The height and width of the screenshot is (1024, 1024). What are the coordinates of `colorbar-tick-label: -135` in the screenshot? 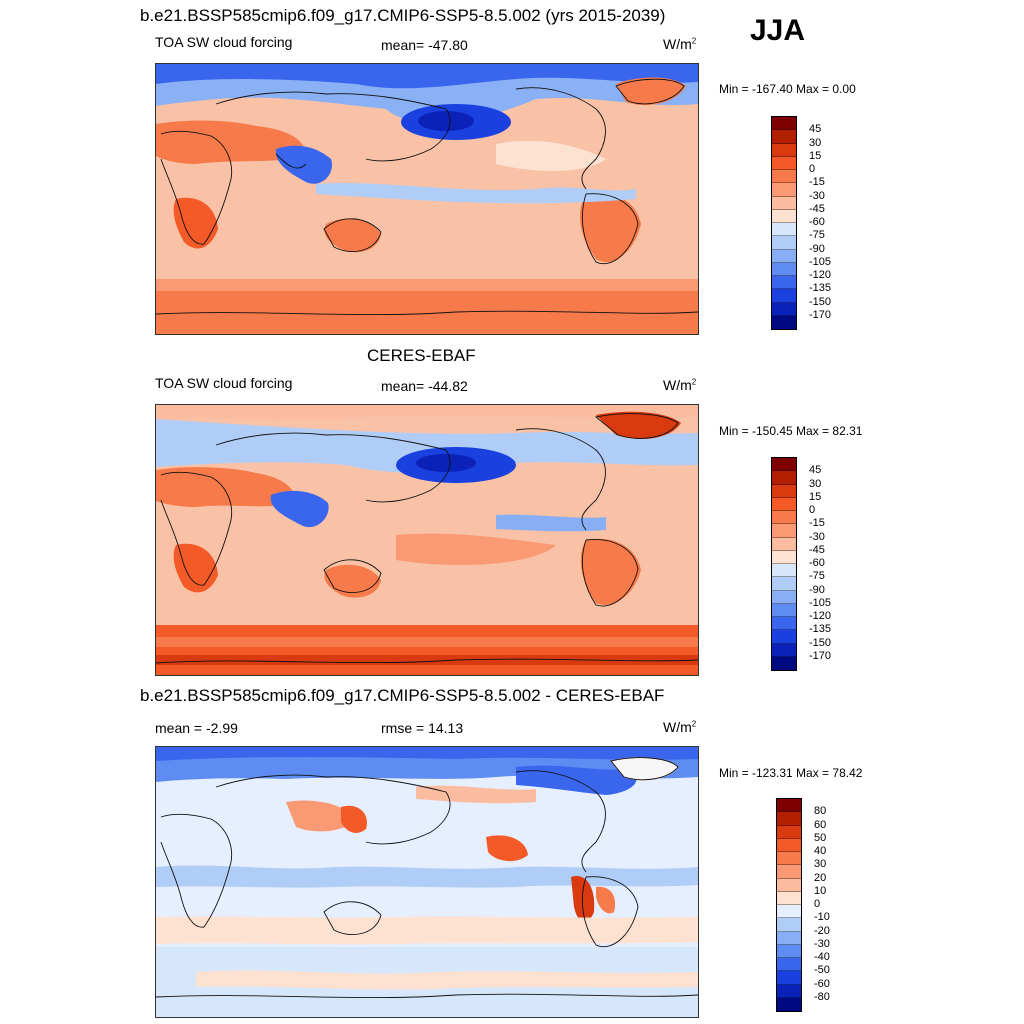 It's located at (820, 629).